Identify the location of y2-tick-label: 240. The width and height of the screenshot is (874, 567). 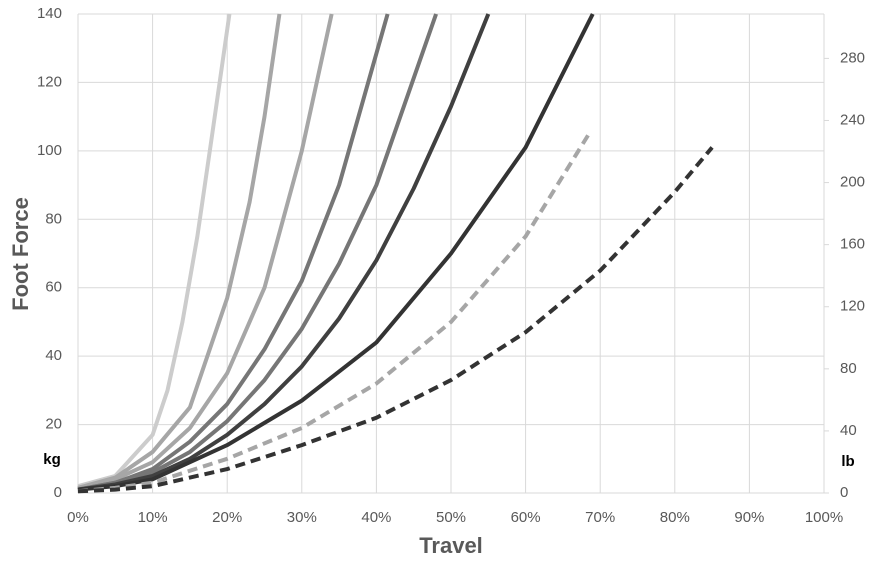
(852, 119).